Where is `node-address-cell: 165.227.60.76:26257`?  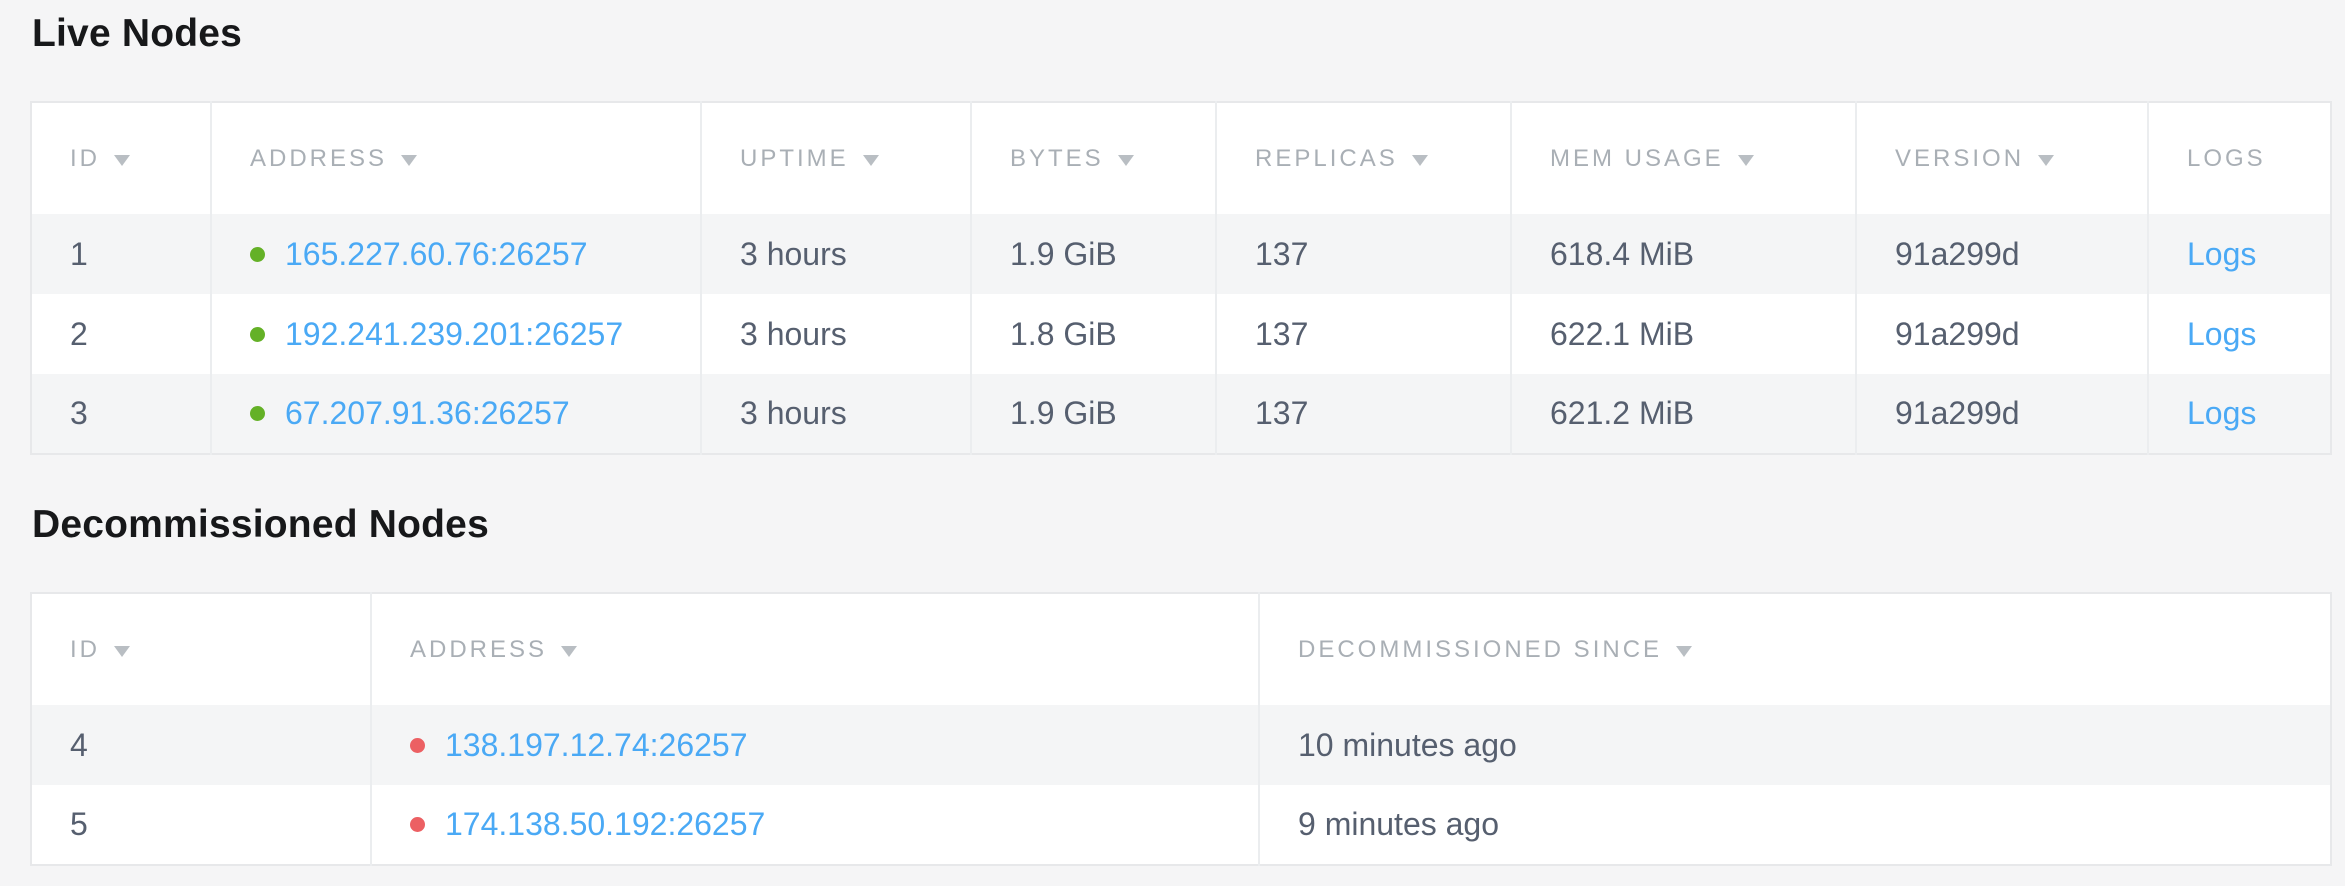
node-address-cell: 165.227.60.76:26257 is located at coordinates (455, 254).